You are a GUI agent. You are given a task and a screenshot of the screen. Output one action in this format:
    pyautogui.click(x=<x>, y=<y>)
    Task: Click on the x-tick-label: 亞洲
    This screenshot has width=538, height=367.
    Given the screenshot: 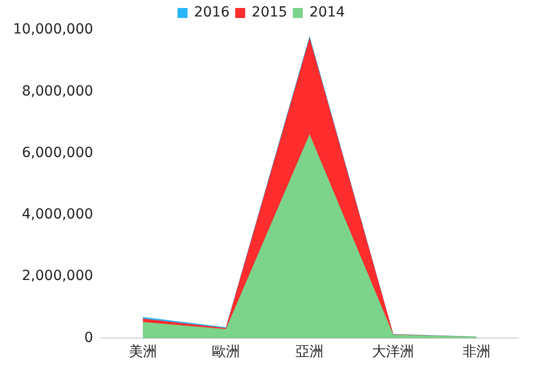 What is the action you would take?
    pyautogui.click(x=310, y=352)
    